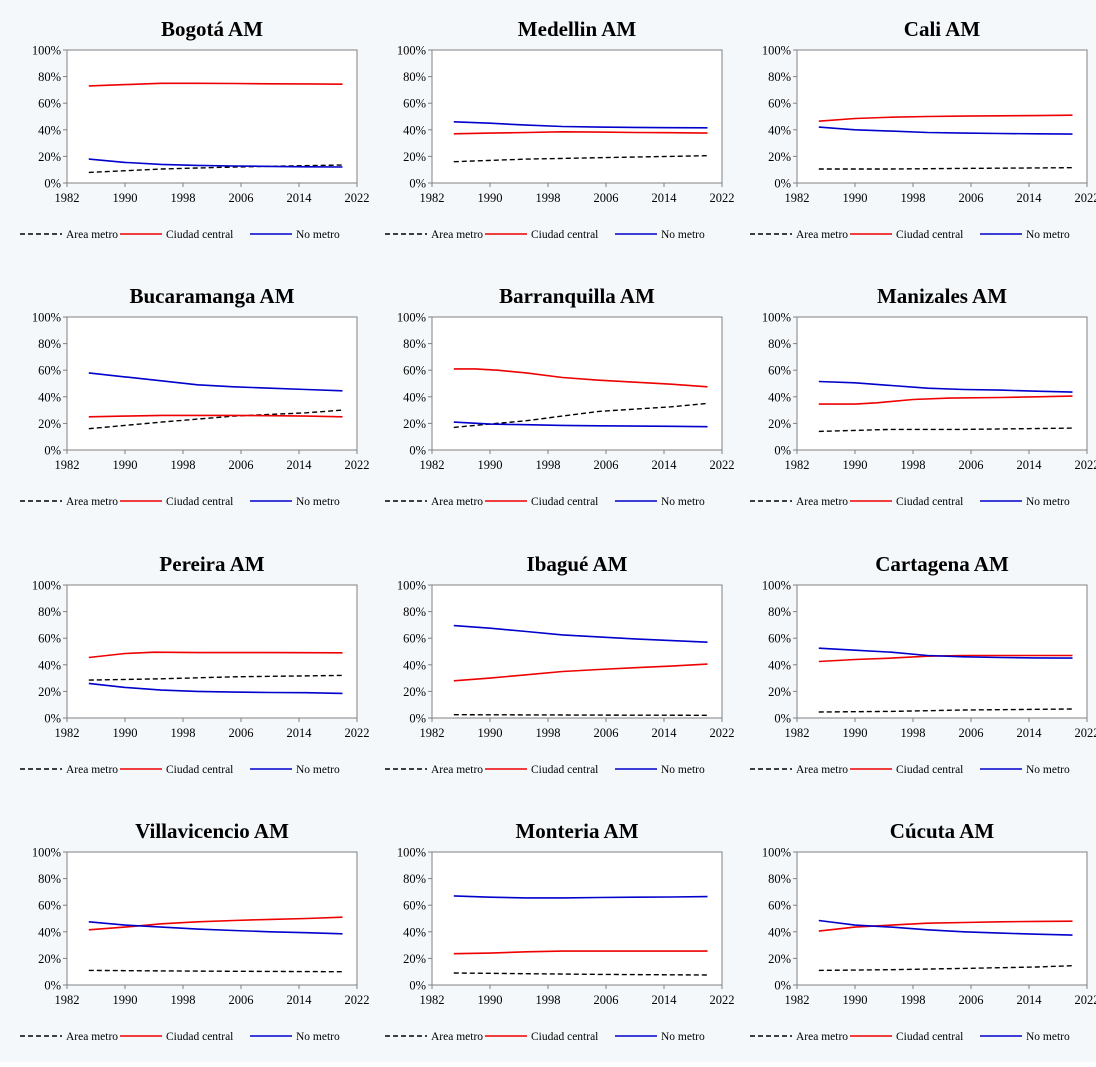 The height and width of the screenshot is (1067, 1096). I want to click on chart-title: Cúcuta AM, so click(942, 831).